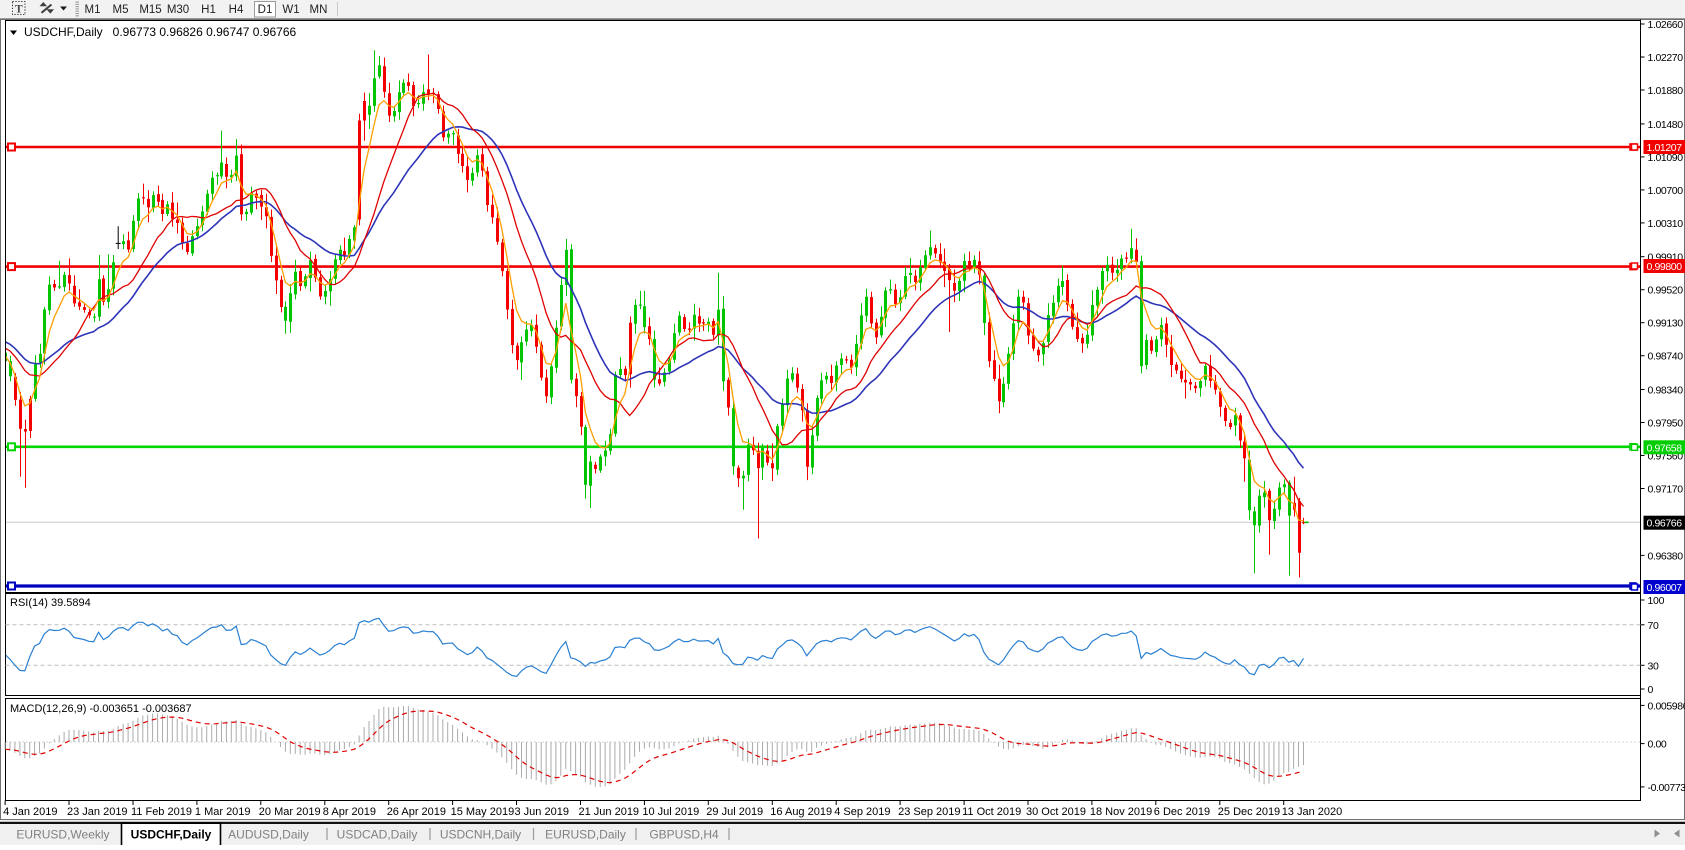  I want to click on svg-text: 0.99520, so click(1666, 291).